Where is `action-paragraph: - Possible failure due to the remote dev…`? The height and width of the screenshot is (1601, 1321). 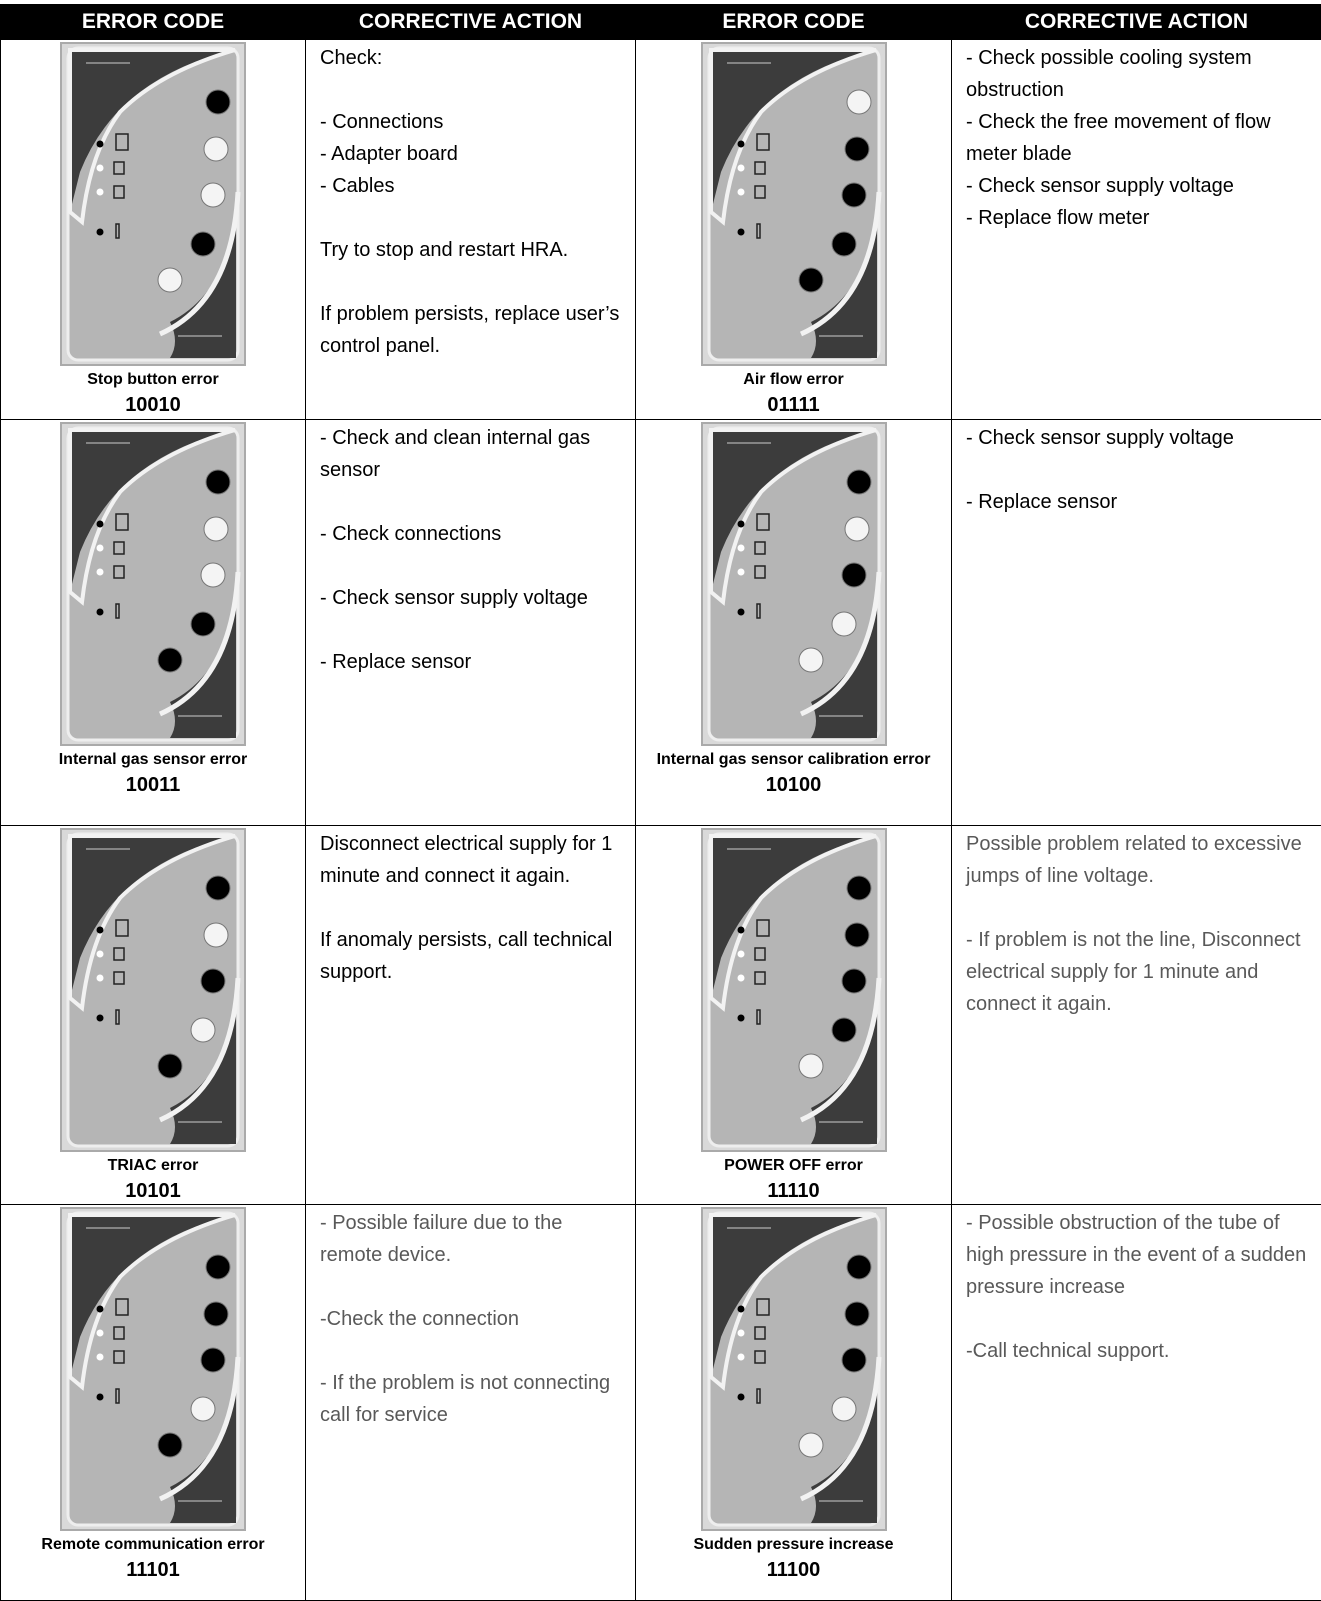 action-paragraph: - Possible failure due to the remote dev… is located at coordinates (471, 1239).